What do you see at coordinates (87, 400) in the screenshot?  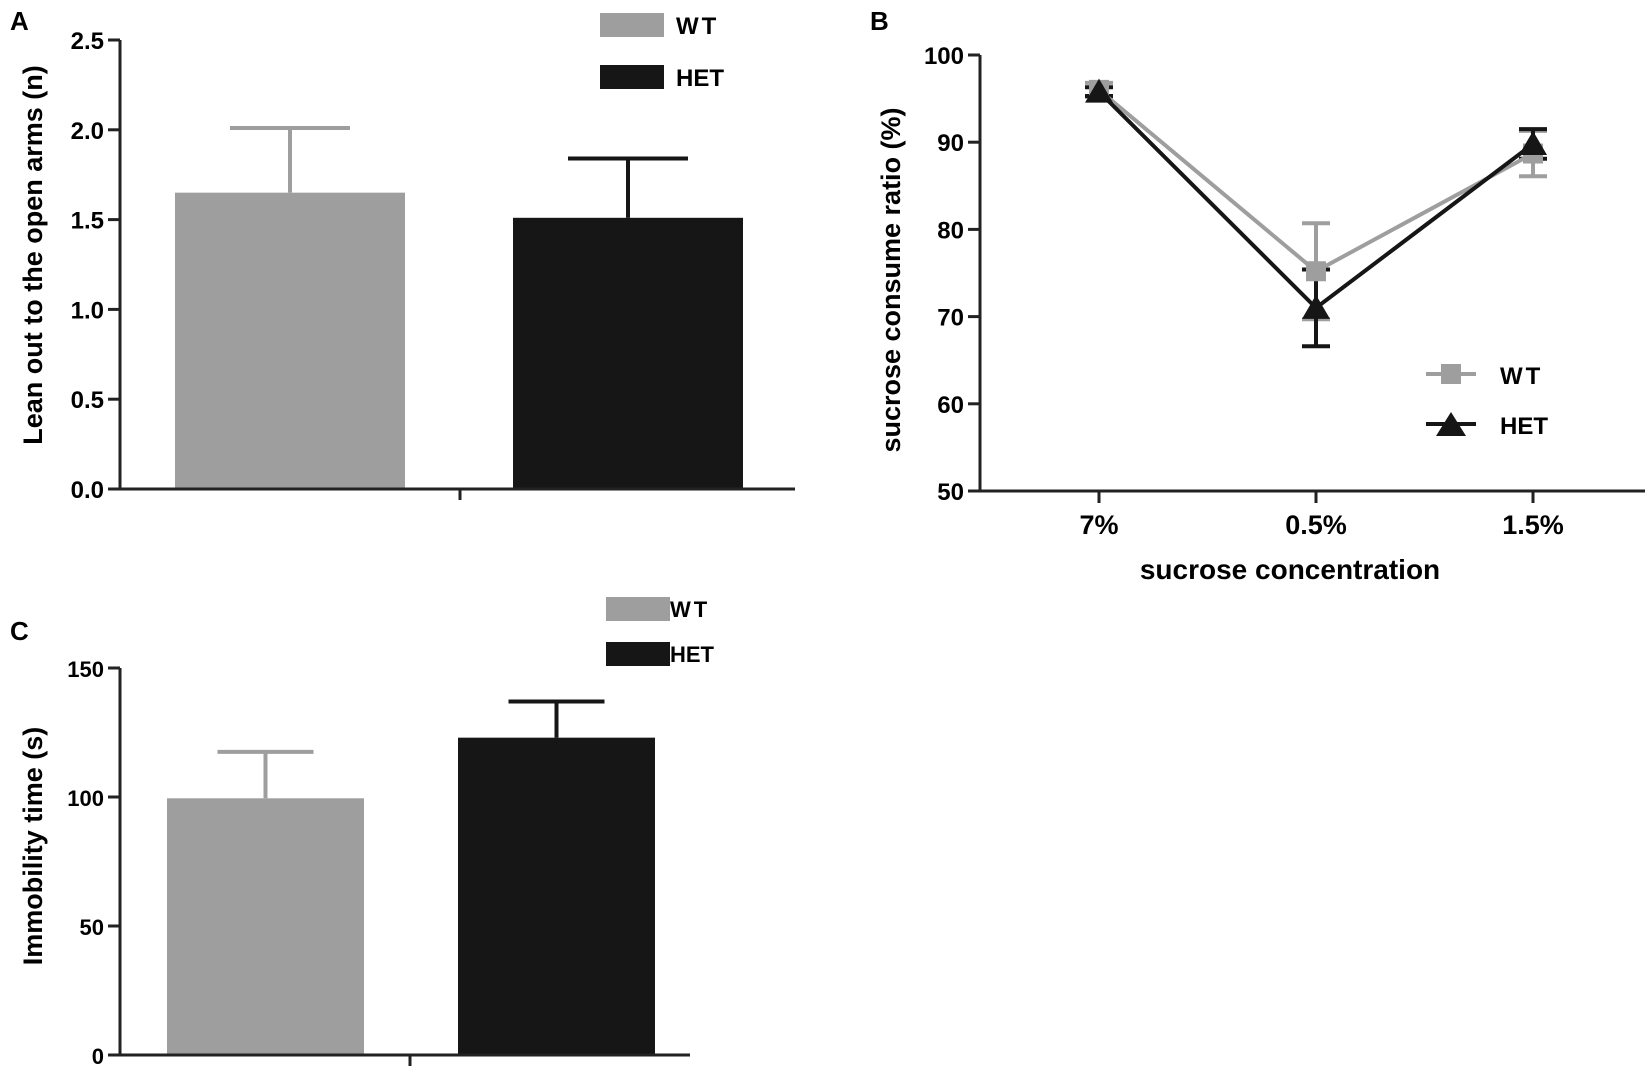 I see `y-tick-label: 0.5` at bounding box center [87, 400].